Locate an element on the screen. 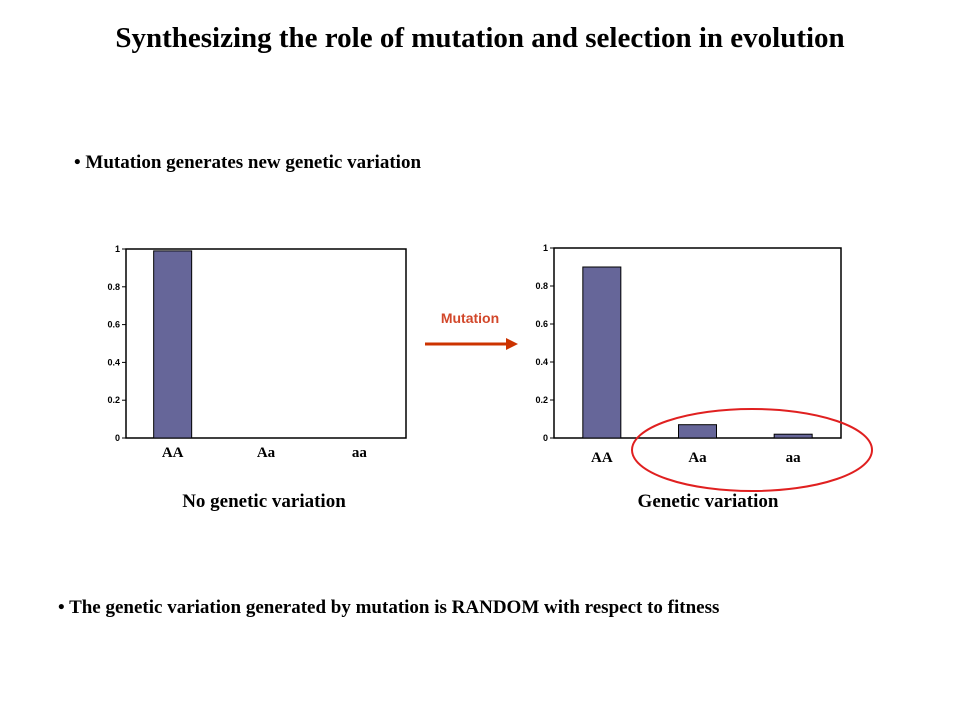 This screenshot has width=960, height=720. plot-frame is located at coordinates (266, 343).